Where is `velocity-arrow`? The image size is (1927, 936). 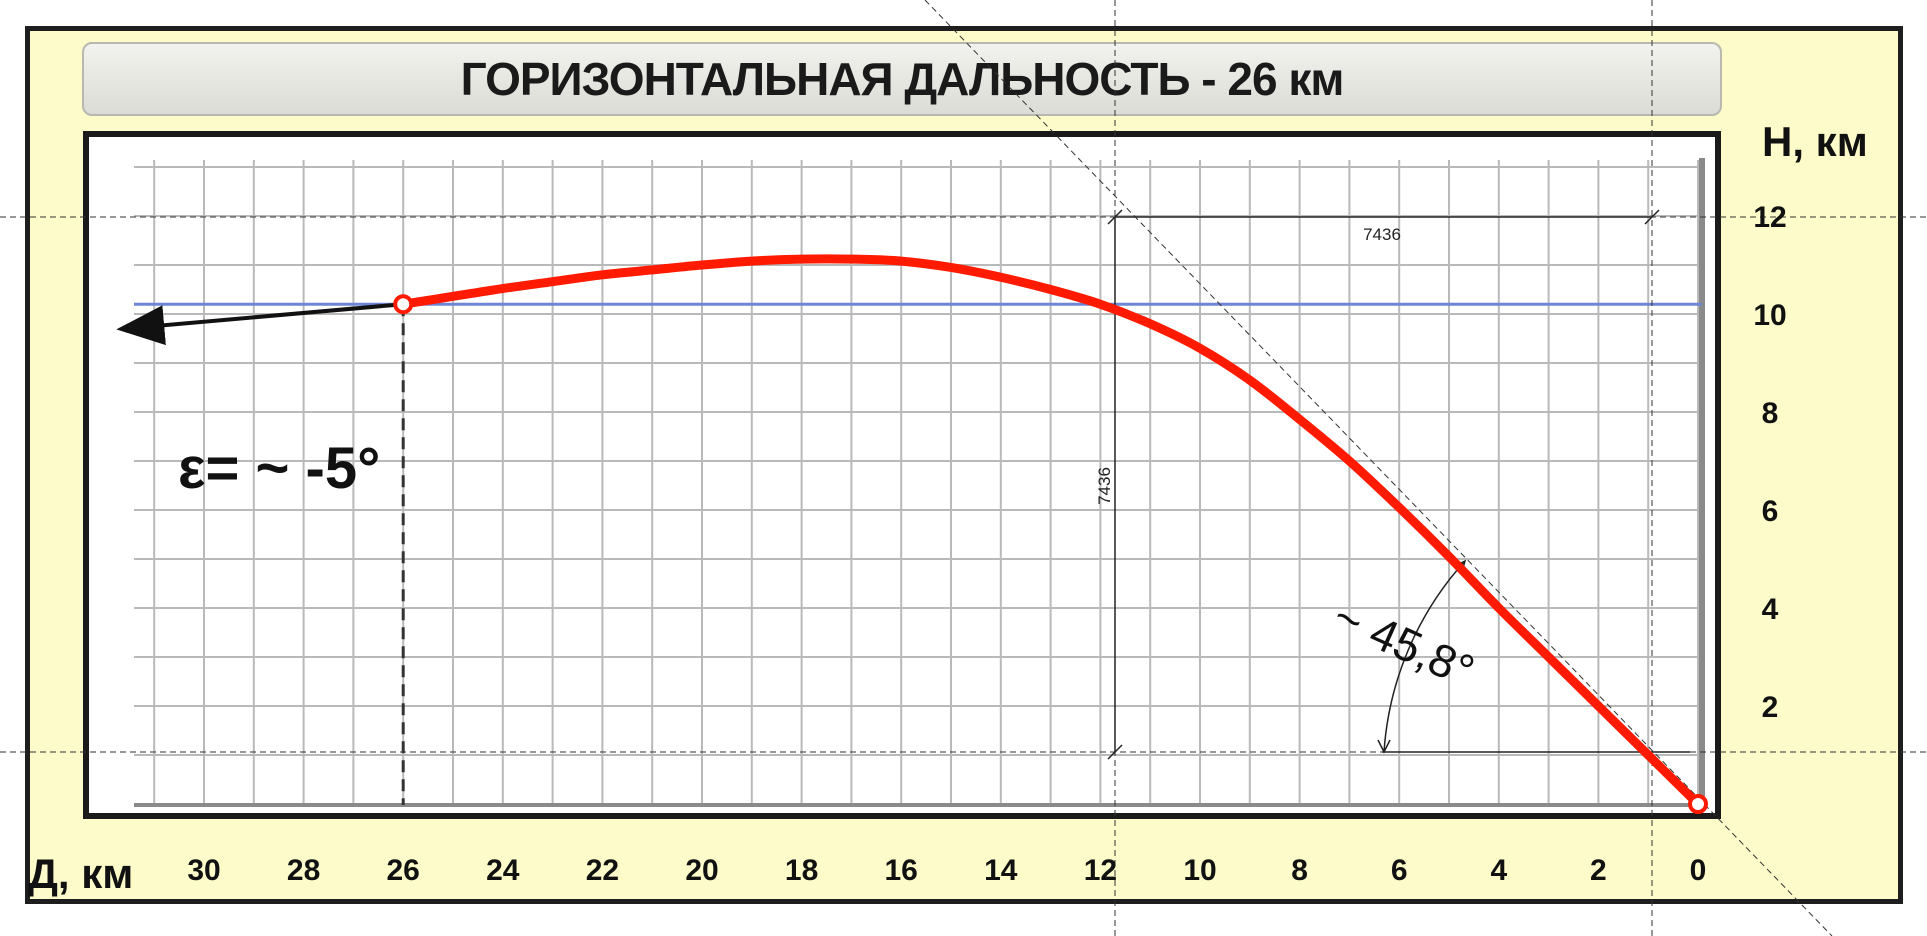
velocity-arrow is located at coordinates (260, 324).